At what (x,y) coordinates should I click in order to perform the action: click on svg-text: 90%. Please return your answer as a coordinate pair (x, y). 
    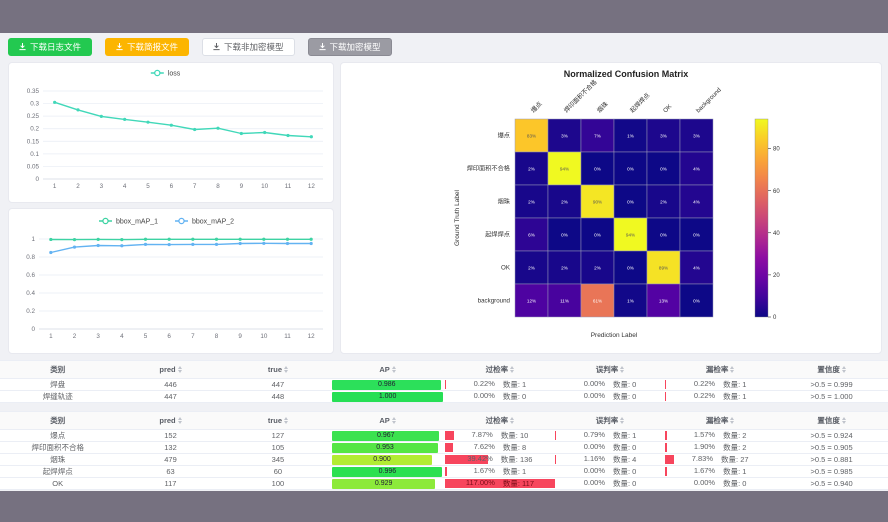
    Looking at the image, I should click on (597, 201).